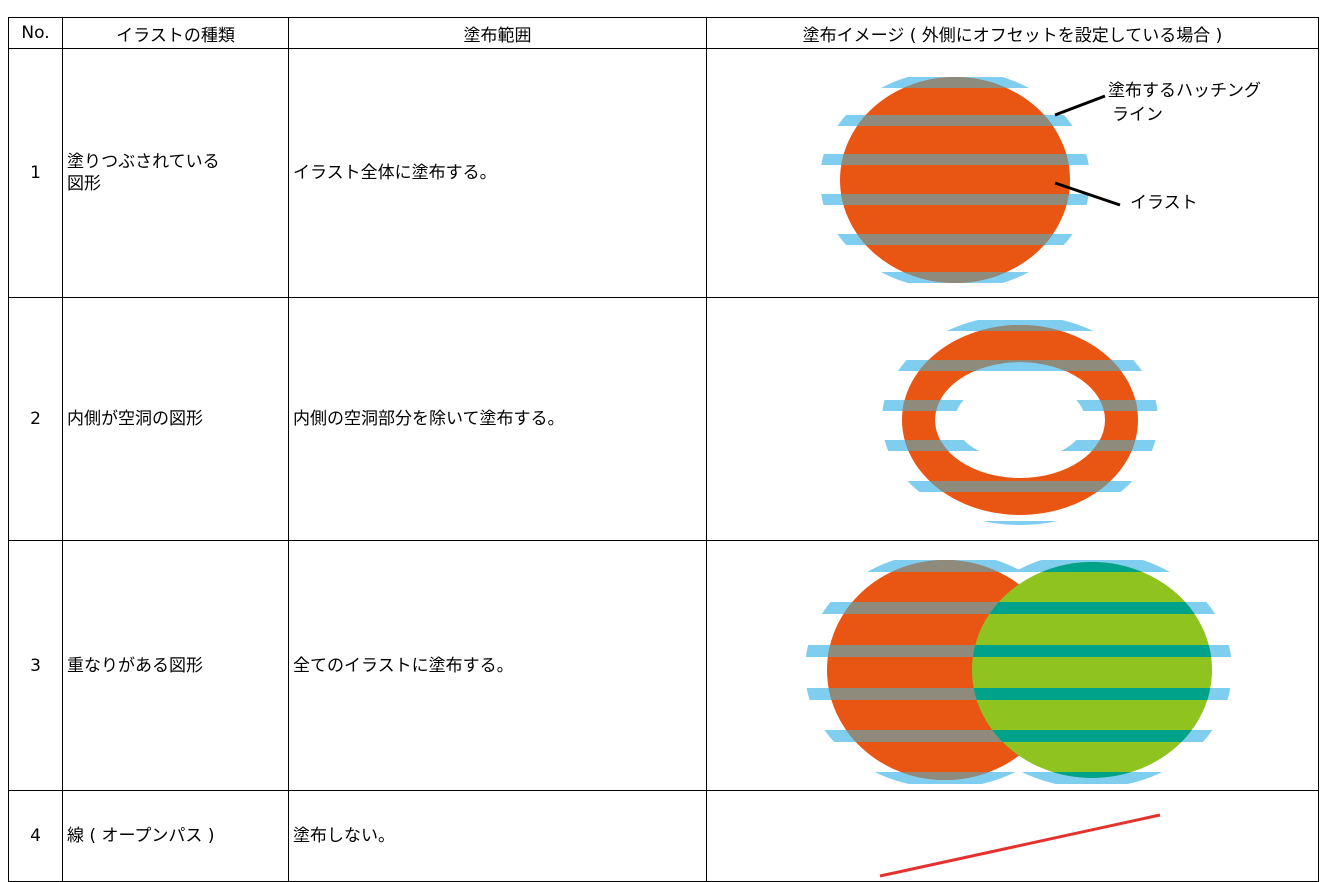 The height and width of the screenshot is (882, 1323). Describe the element at coordinates (497, 665) in the screenshot. I see `scope-cell: 全てのイラストに塗布する。` at that location.